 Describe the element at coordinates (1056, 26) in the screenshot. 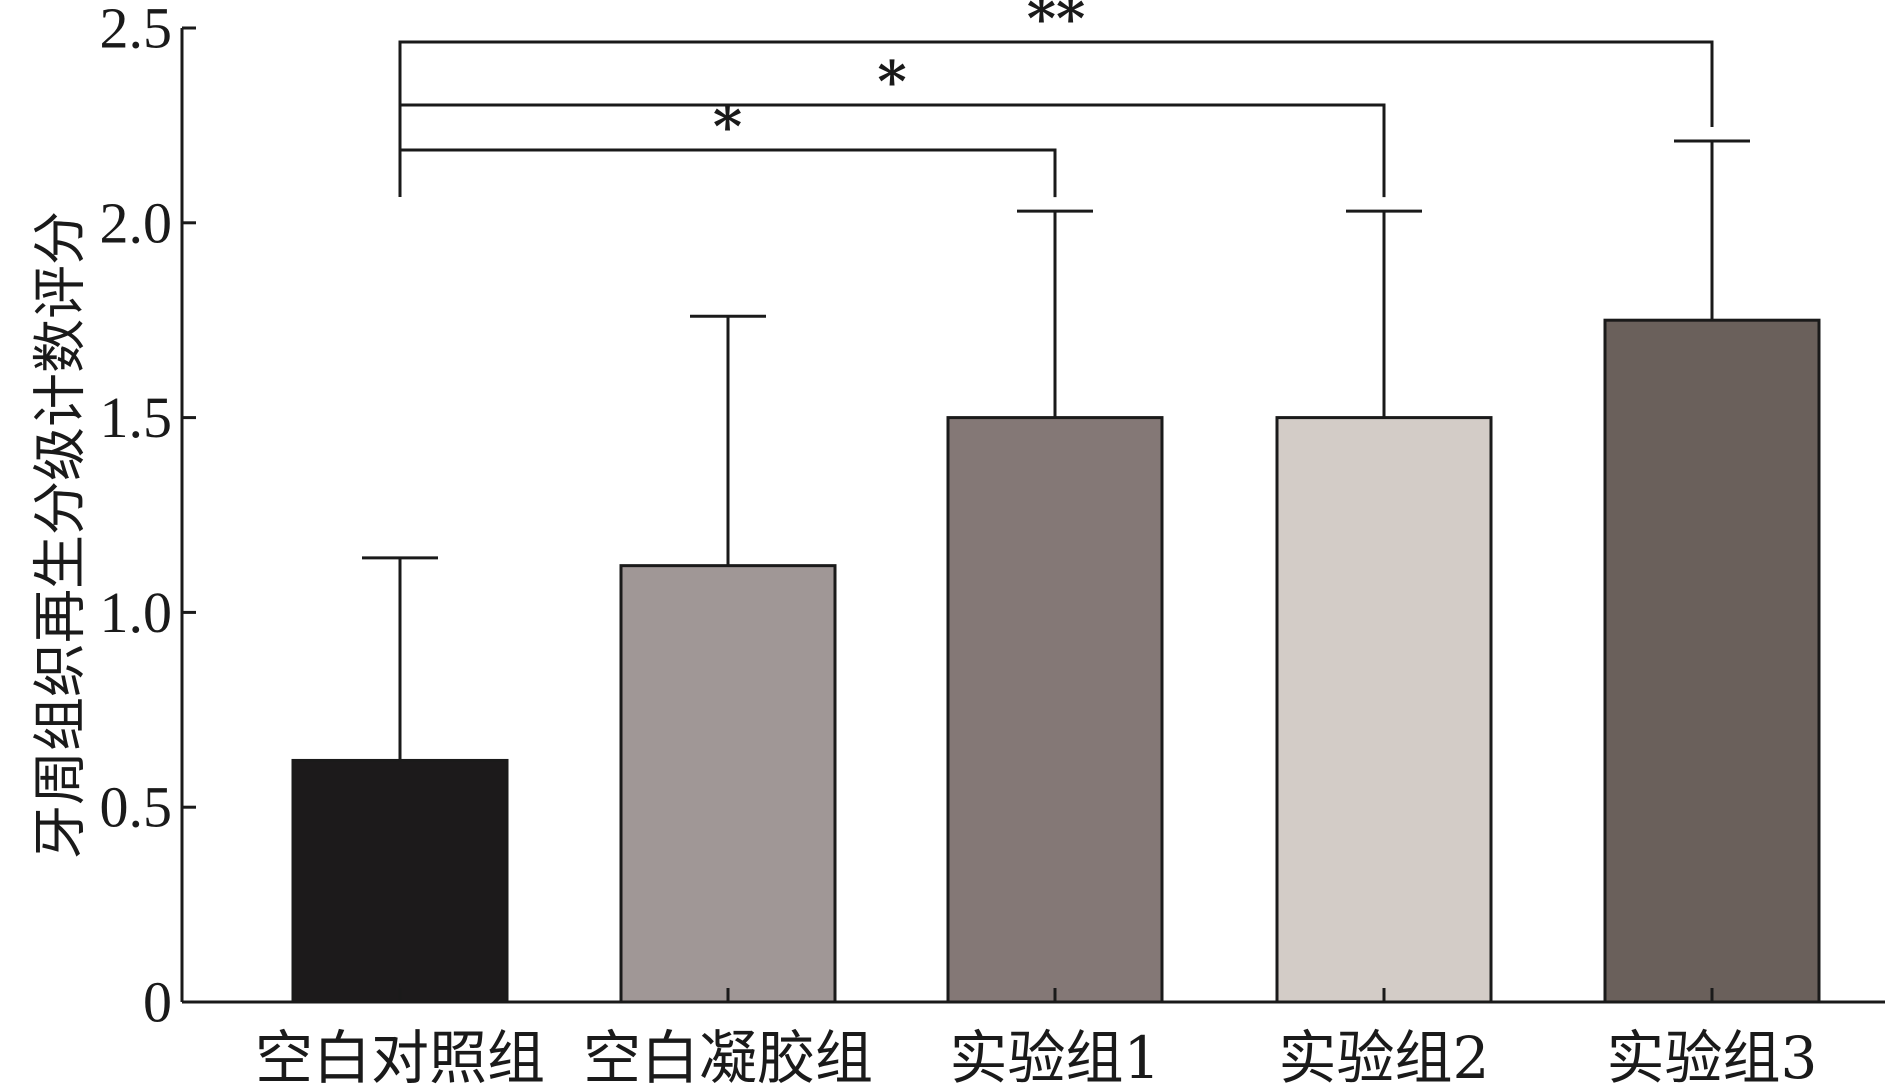

I see `significance-label: **` at that location.